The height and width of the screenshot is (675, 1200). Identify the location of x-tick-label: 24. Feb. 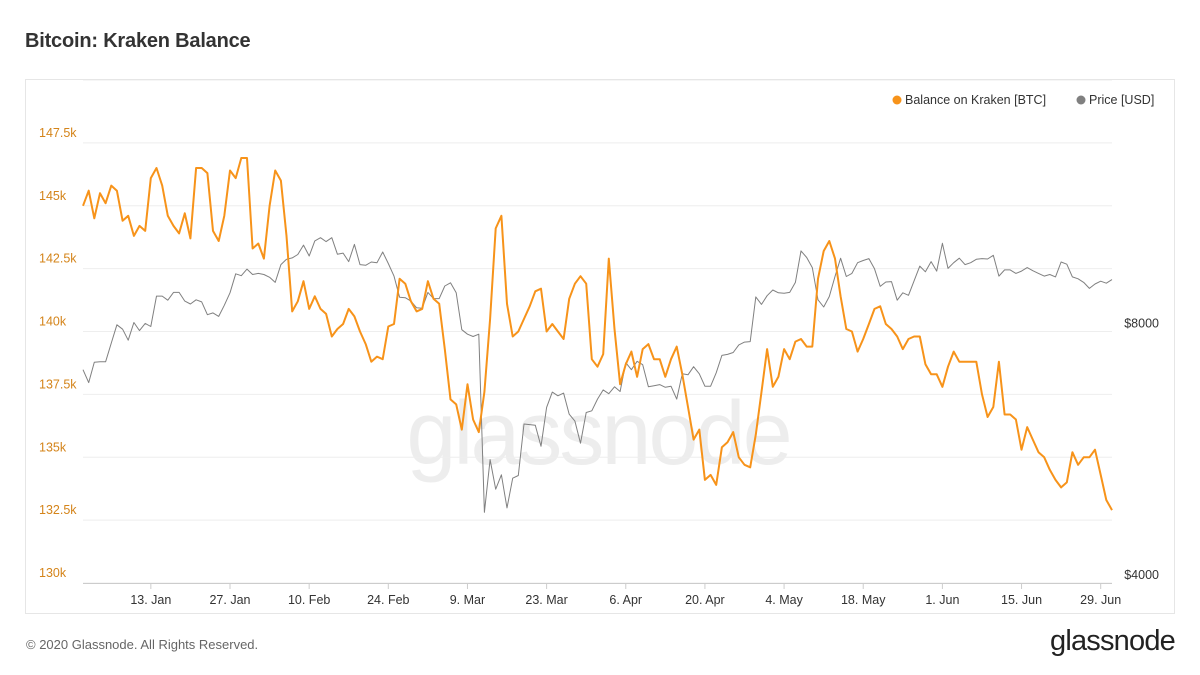
(388, 600).